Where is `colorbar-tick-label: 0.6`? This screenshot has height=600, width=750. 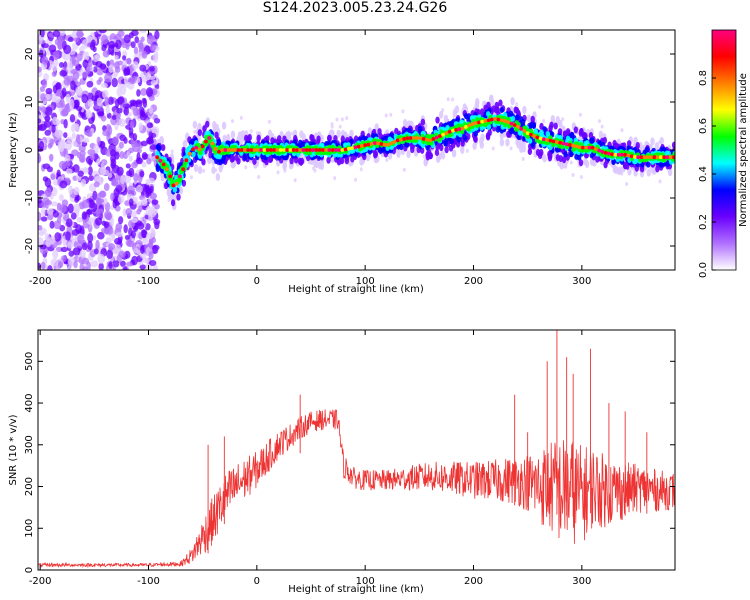 colorbar-tick-label: 0.6 is located at coordinates (703, 126).